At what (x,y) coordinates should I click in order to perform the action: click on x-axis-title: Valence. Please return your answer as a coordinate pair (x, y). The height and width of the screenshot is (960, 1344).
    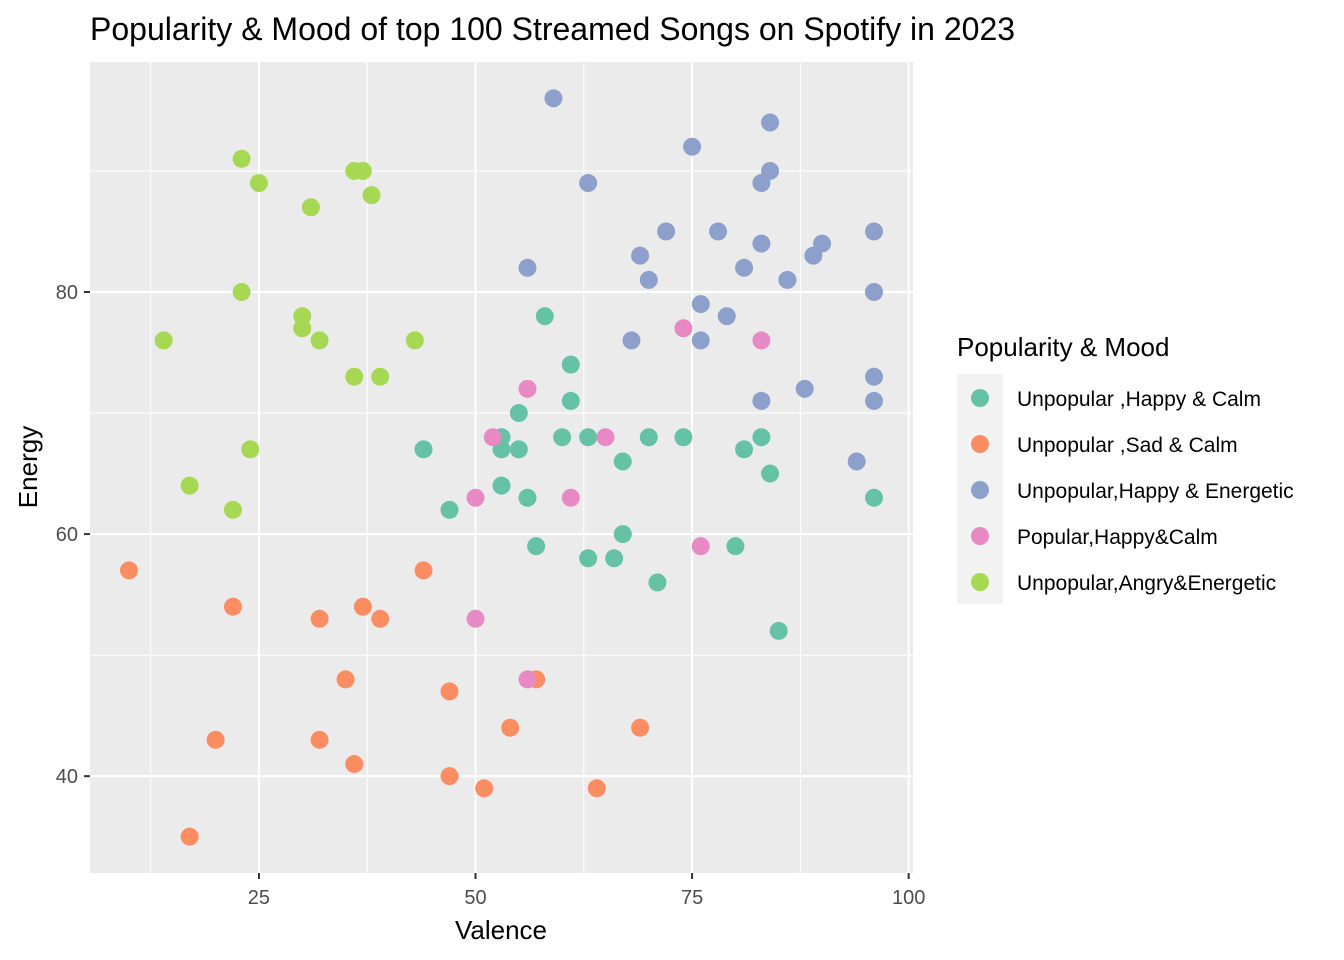
    Looking at the image, I should click on (501, 930).